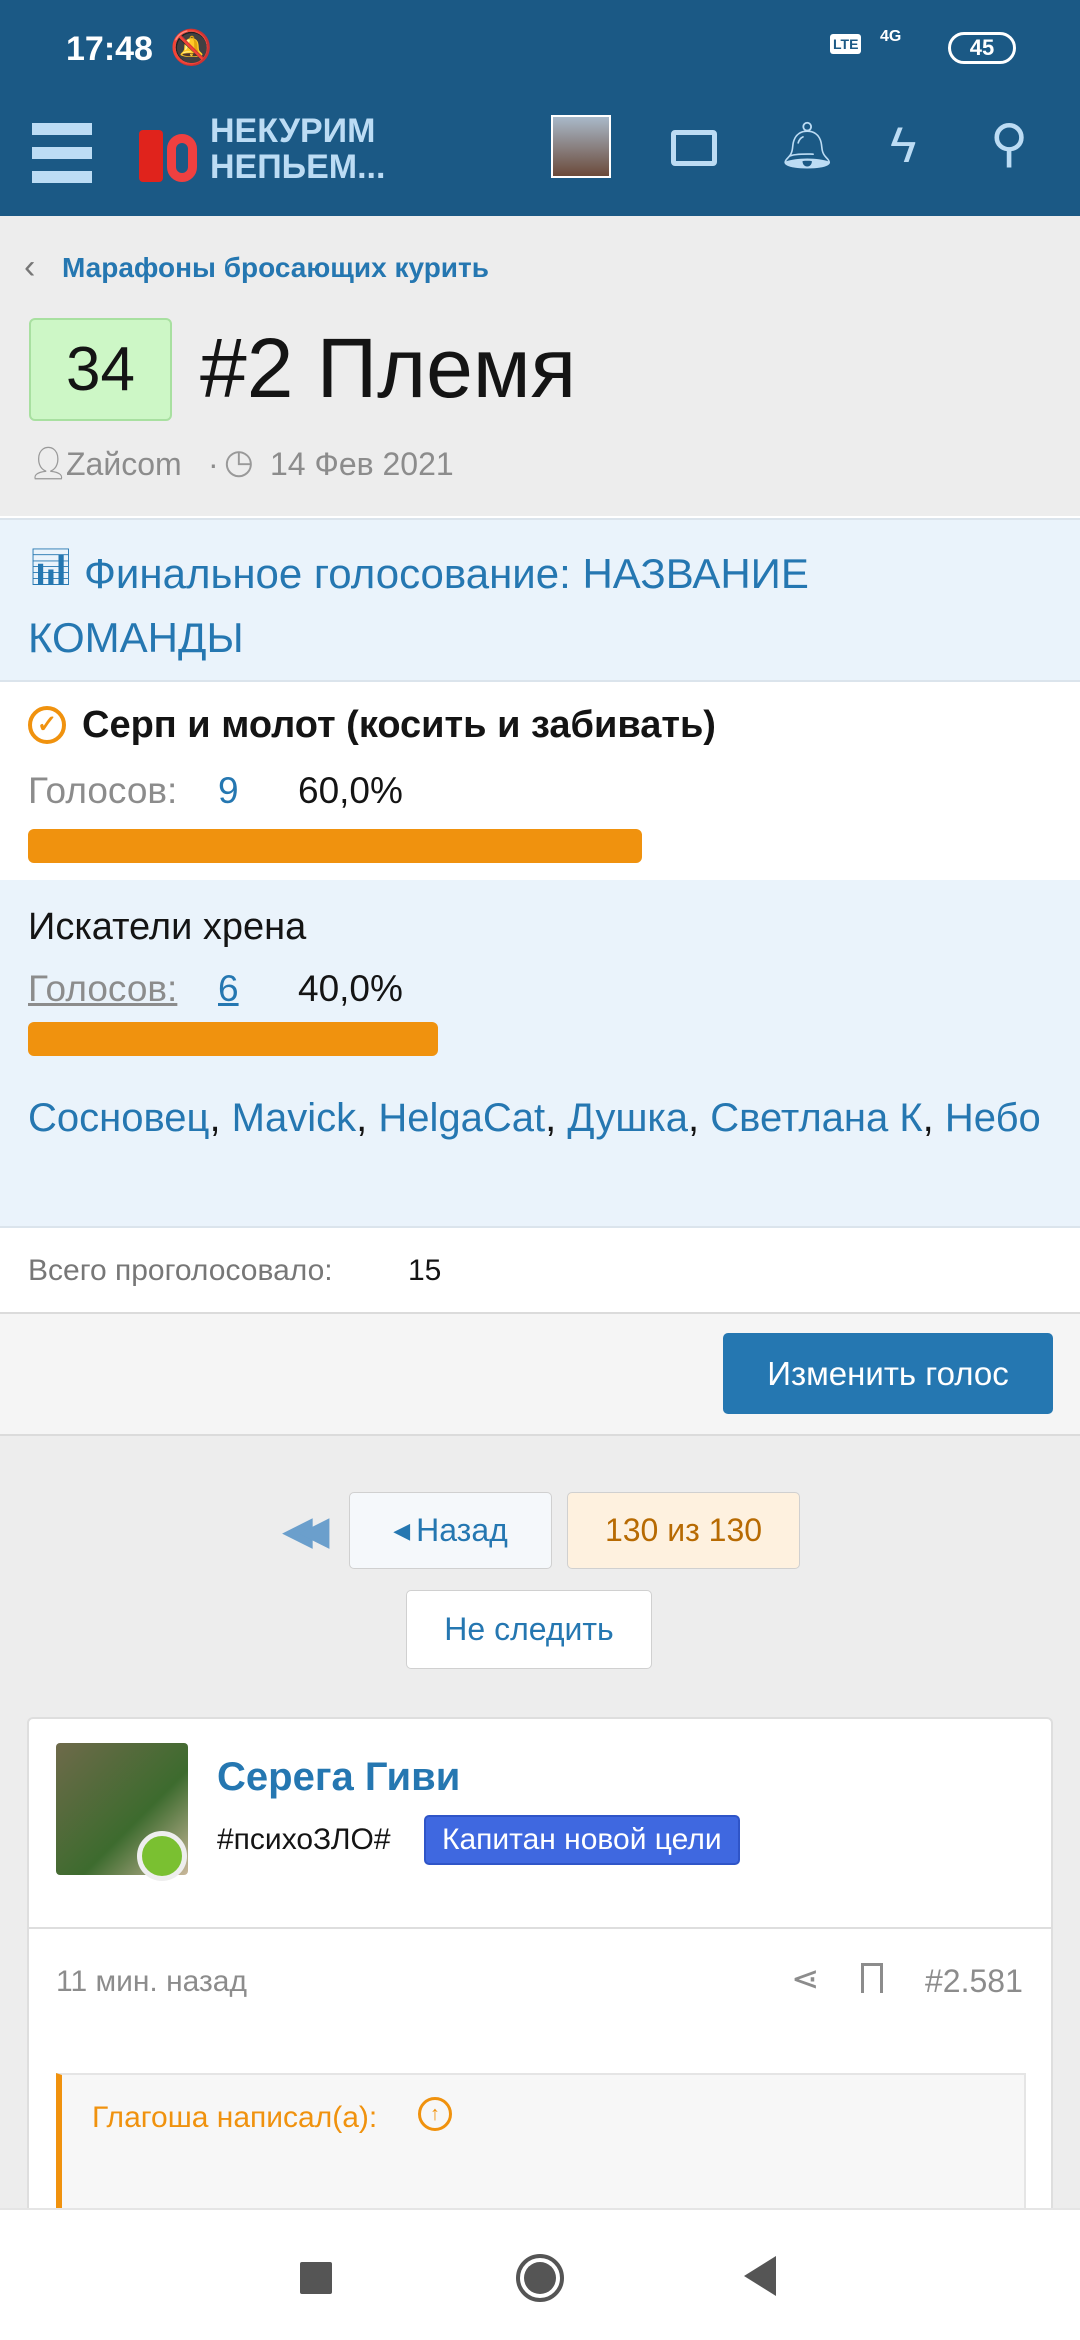 Image resolution: width=1080 pixels, height=2340 pixels. I want to click on bar-chart-icon: 📊︎, so click(51, 566).